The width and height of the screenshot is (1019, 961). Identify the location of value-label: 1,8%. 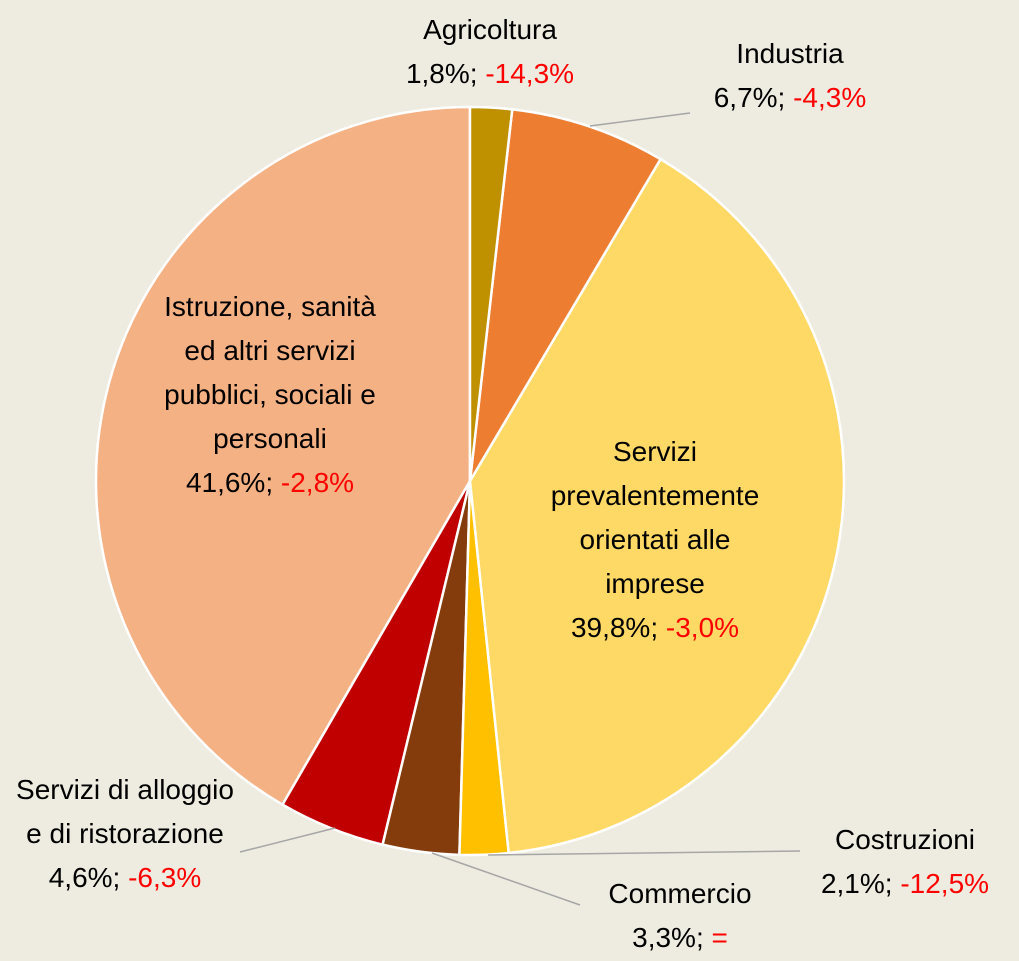
(437, 73).